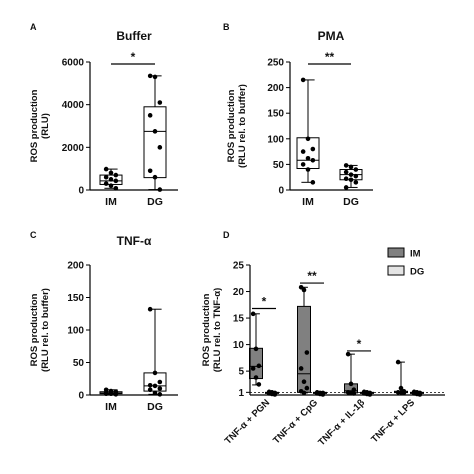  I want to click on panel-label: A, so click(33, 27).